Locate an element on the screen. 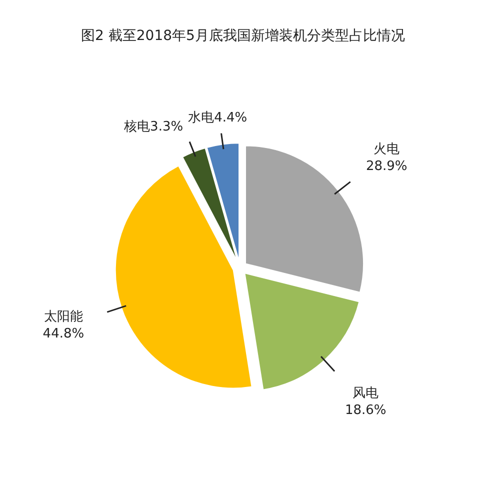 The height and width of the screenshot is (493, 486). data-label: 28.9% is located at coordinates (387, 166).